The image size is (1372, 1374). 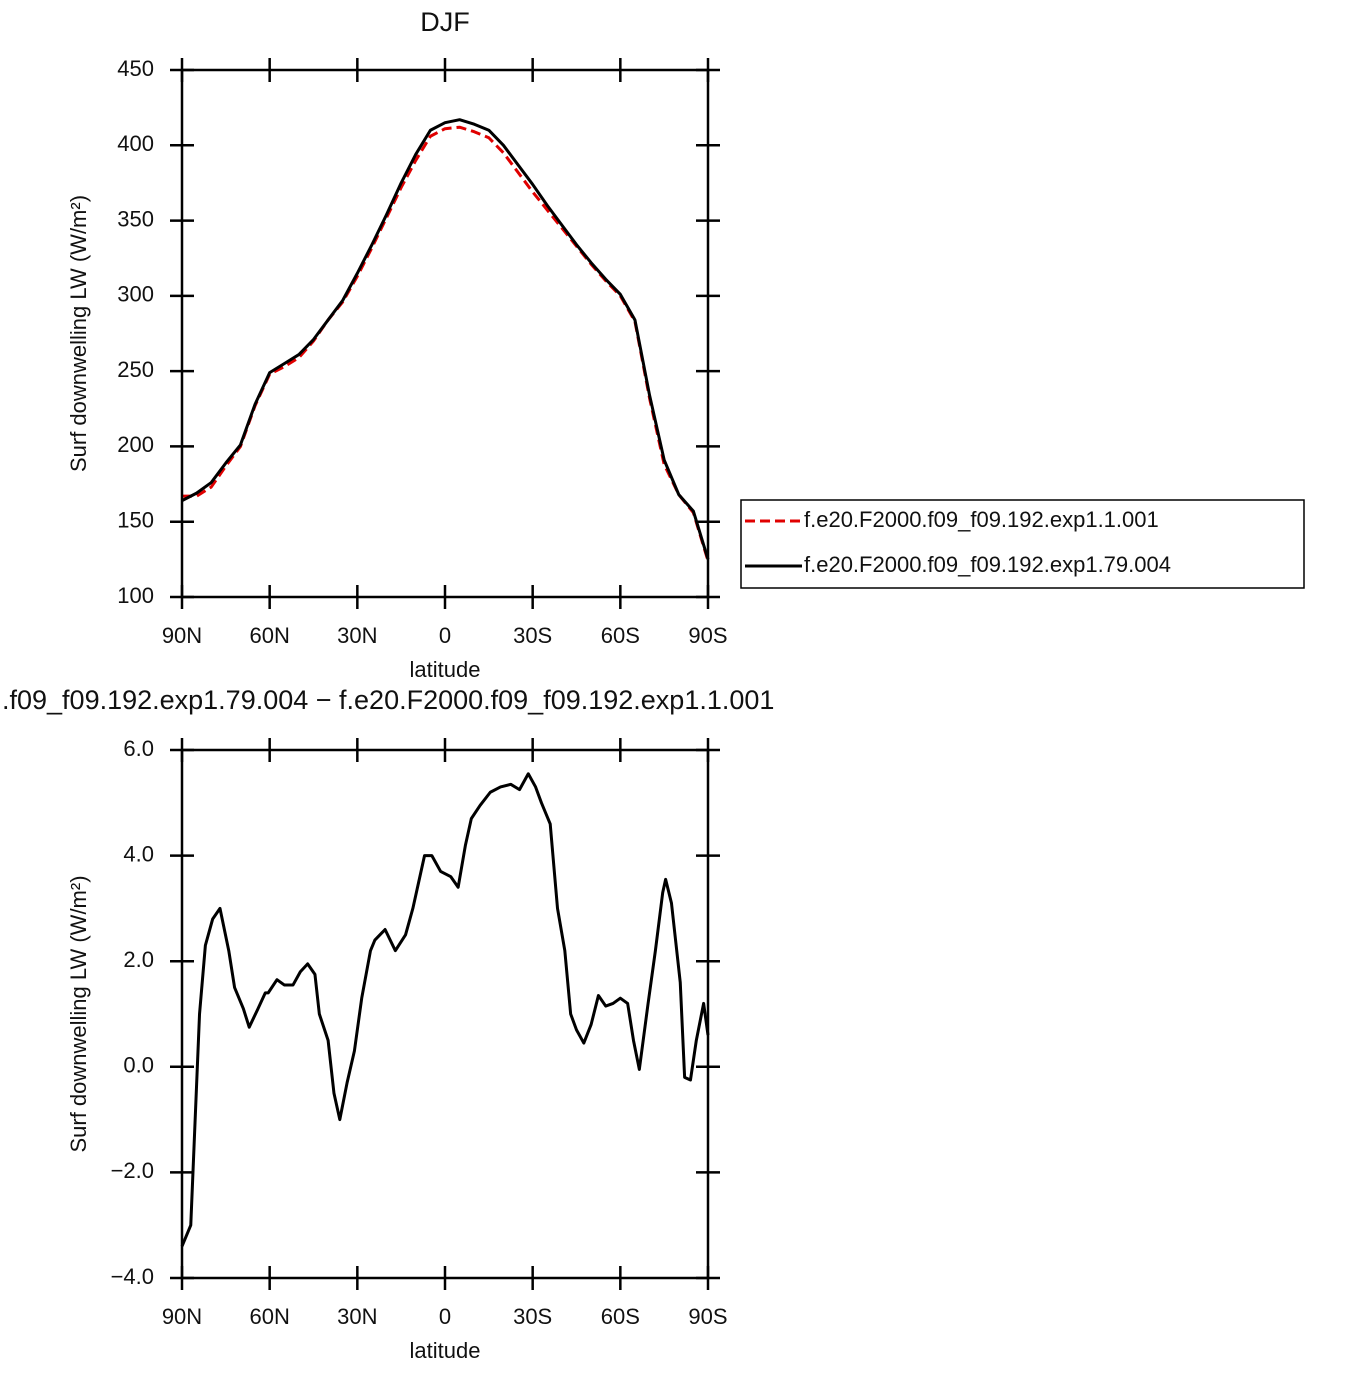 I want to click on y-tick-label: 350, so click(x=135, y=218).